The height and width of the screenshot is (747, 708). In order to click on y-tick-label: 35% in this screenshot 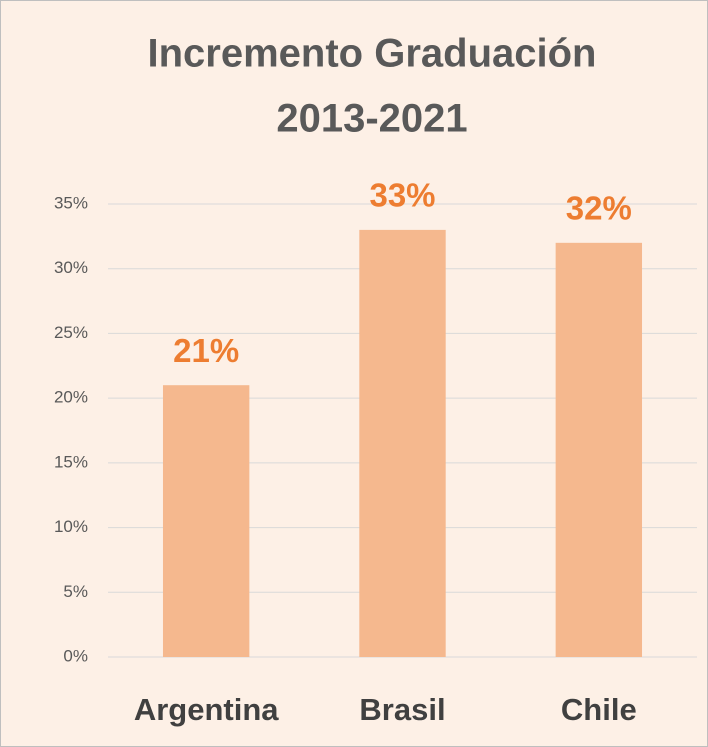, I will do `click(71, 202)`.